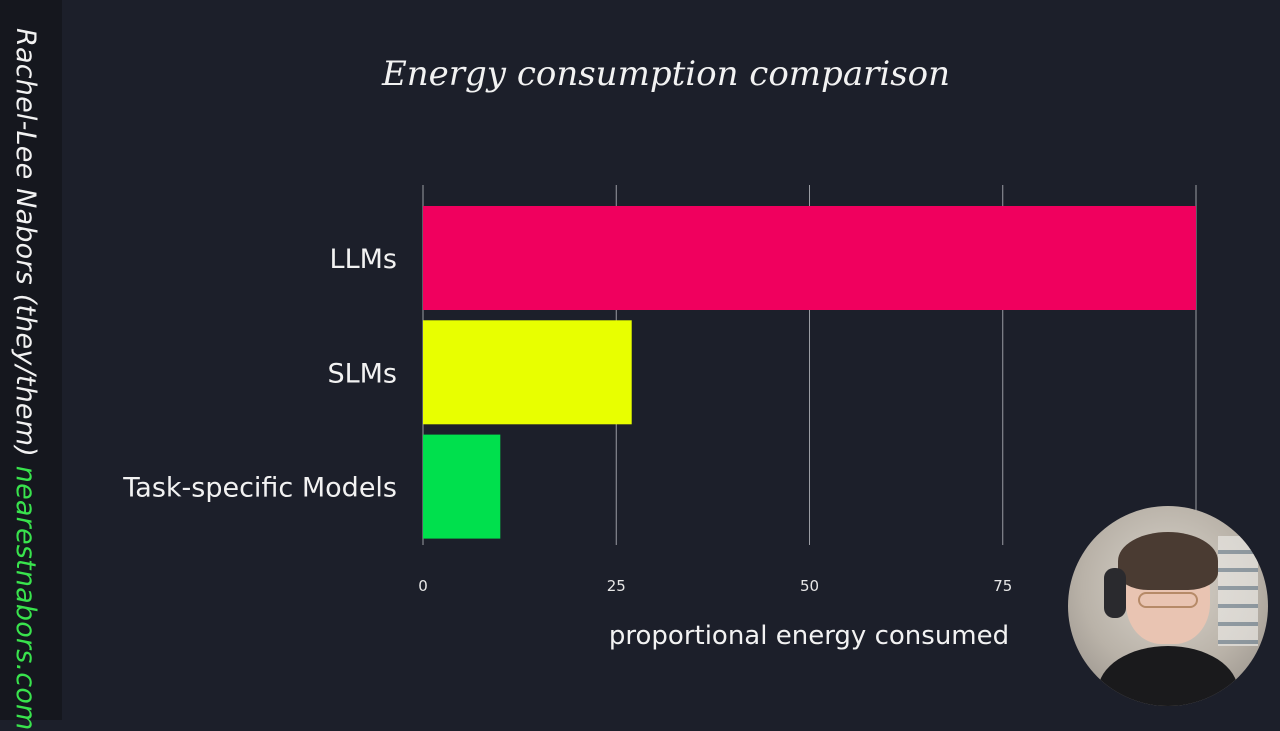  Describe the element at coordinates (259, 374) in the screenshot. I see `category-labels: LLMs SLMs Task-specific Models` at that location.